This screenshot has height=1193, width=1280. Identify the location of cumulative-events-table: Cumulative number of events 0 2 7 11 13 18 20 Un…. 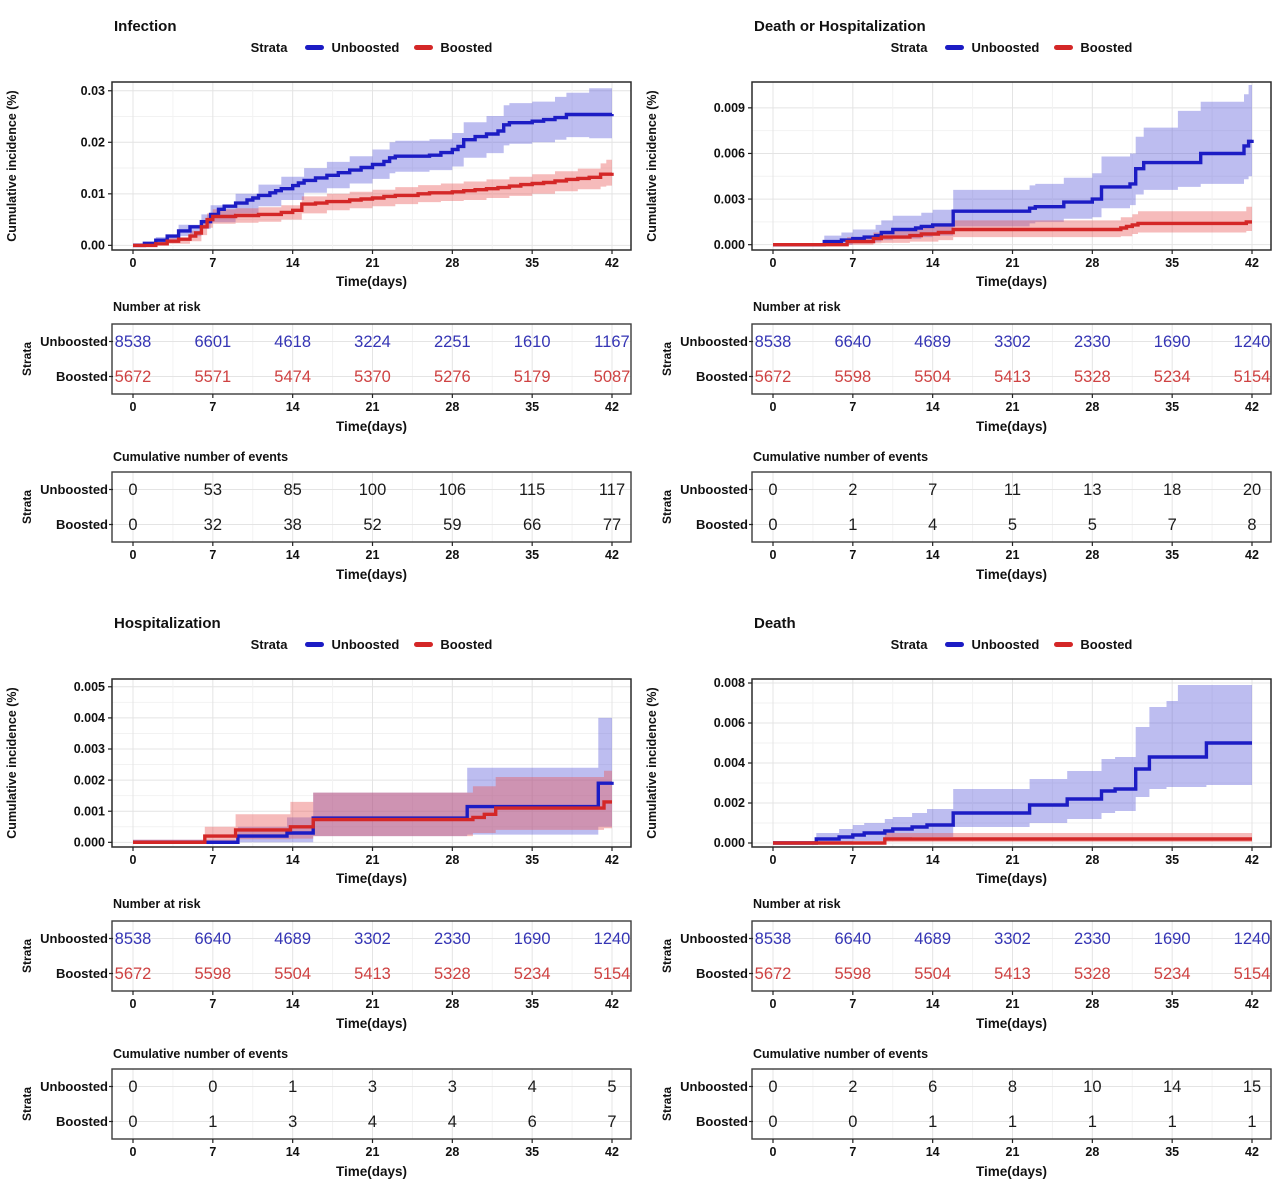
(960, 521).